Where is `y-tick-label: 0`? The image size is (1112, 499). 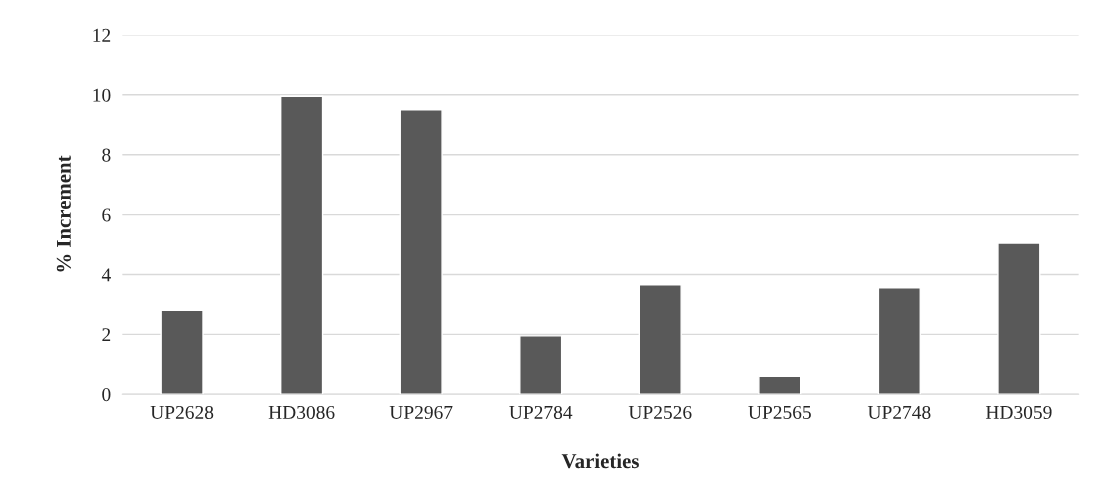 y-tick-label: 0 is located at coordinates (106, 395).